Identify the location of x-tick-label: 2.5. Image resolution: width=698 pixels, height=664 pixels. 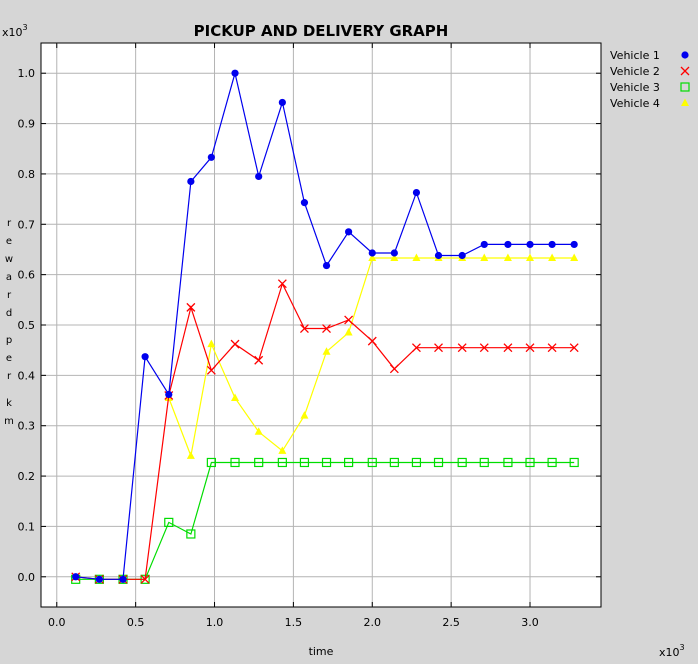
(451, 622).